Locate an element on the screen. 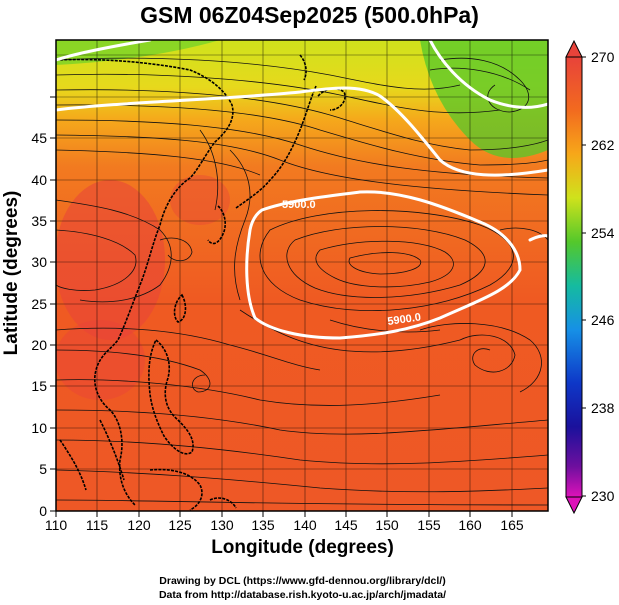 The height and width of the screenshot is (605, 619). x-tick-label: 120 is located at coordinates (139, 525).